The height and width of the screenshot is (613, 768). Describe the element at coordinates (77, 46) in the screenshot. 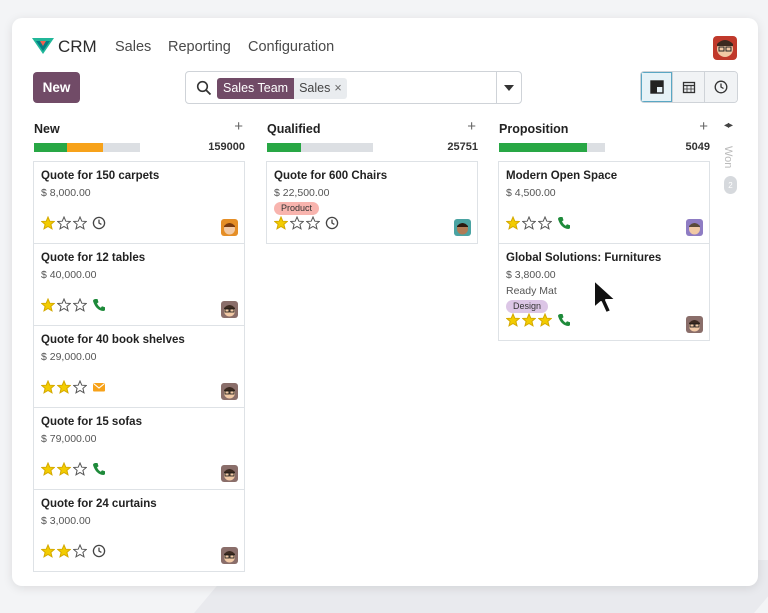

I see `app-name: CRM` at that location.